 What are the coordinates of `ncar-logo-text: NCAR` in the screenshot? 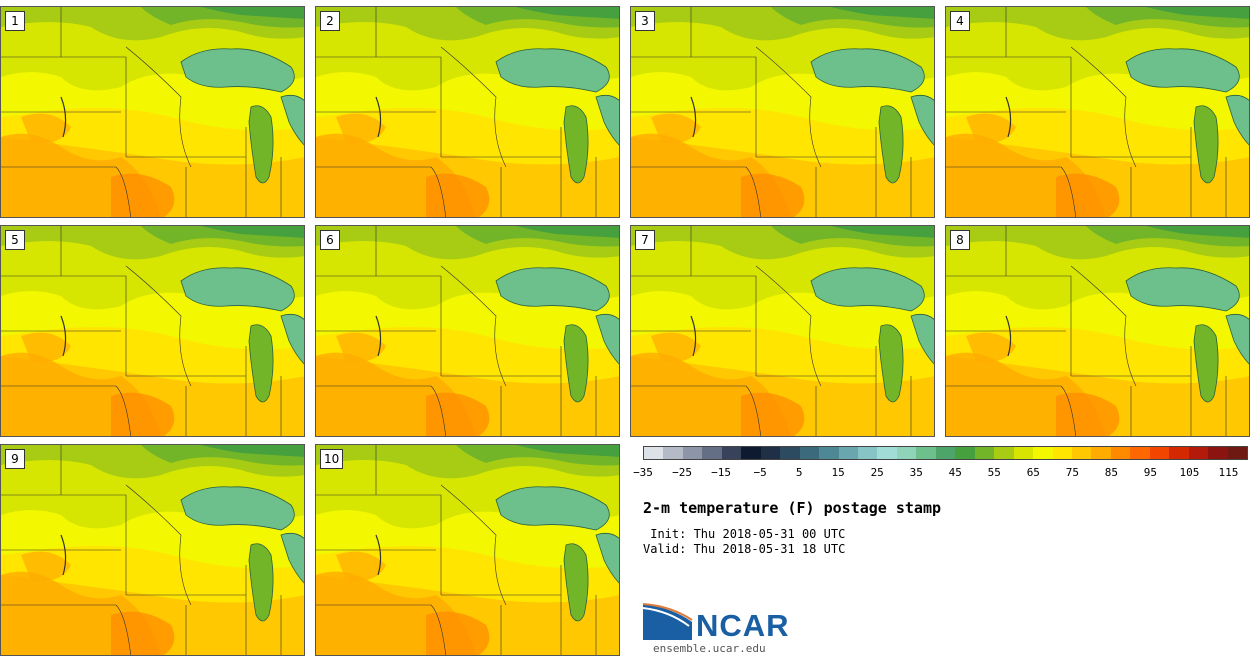 It's located at (743, 625).